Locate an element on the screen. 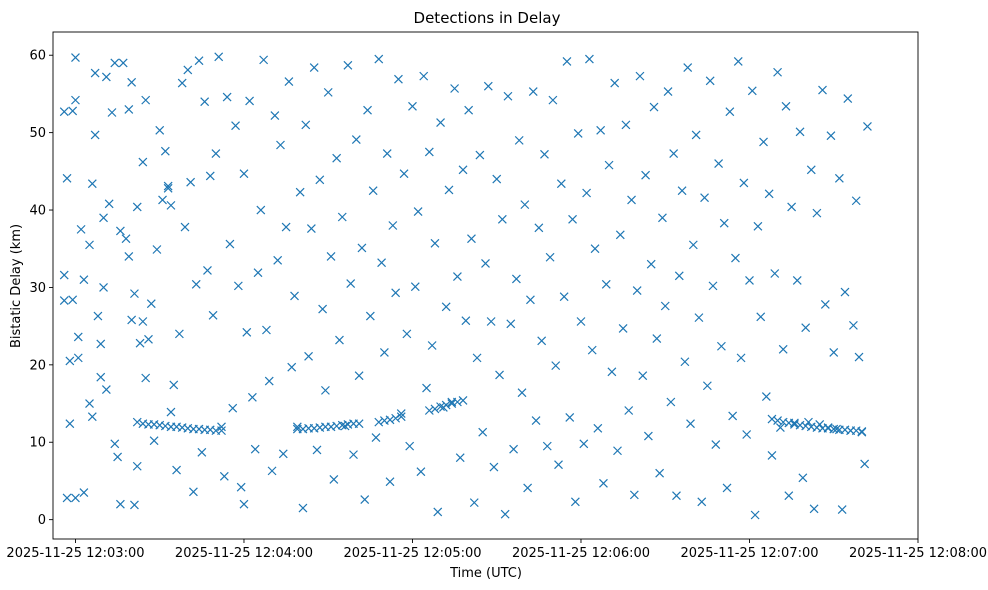  x-axis-label: Time (UTC) is located at coordinates (485, 573).